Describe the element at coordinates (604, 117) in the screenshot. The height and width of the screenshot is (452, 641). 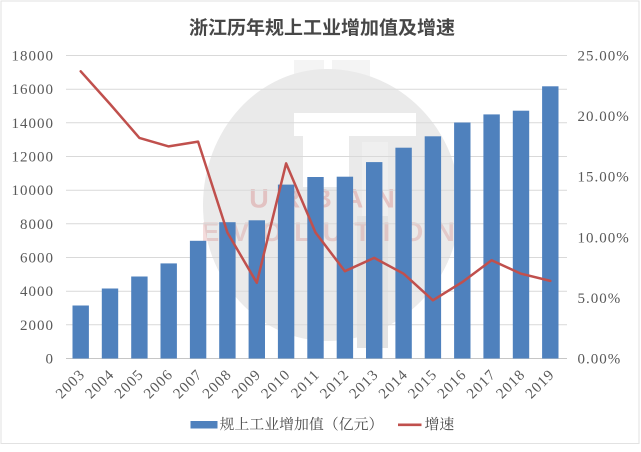
I see `svg-text: 20.00%` at that location.